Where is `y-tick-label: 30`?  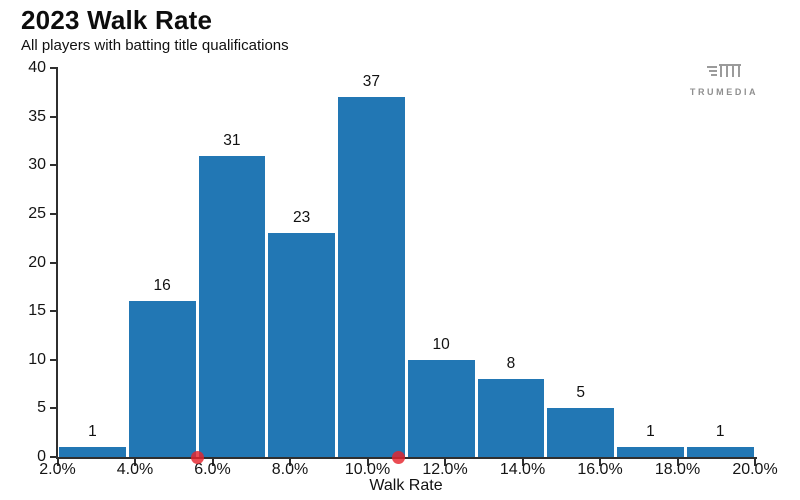
y-tick-label: 30 is located at coordinates (37, 165).